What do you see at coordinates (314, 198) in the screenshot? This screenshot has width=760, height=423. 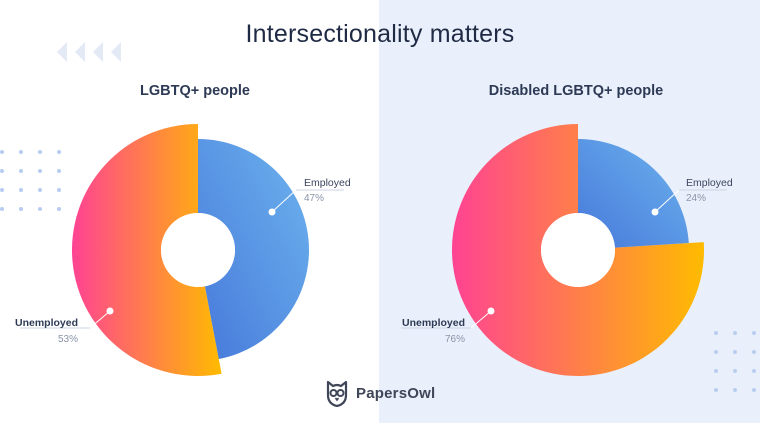 I see `value-employed: 47%` at bounding box center [314, 198].